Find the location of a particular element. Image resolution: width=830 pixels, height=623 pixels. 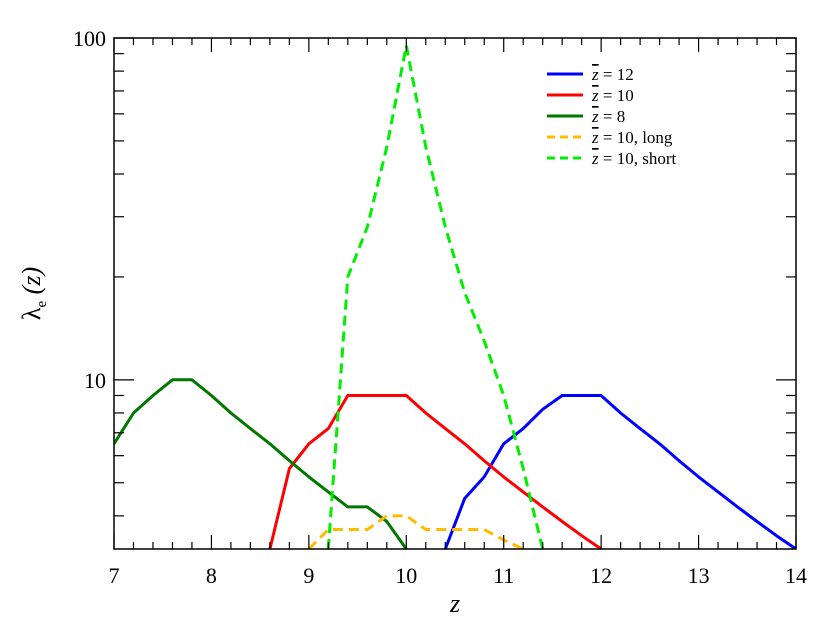

x-tick-label: 7 is located at coordinates (114, 575).